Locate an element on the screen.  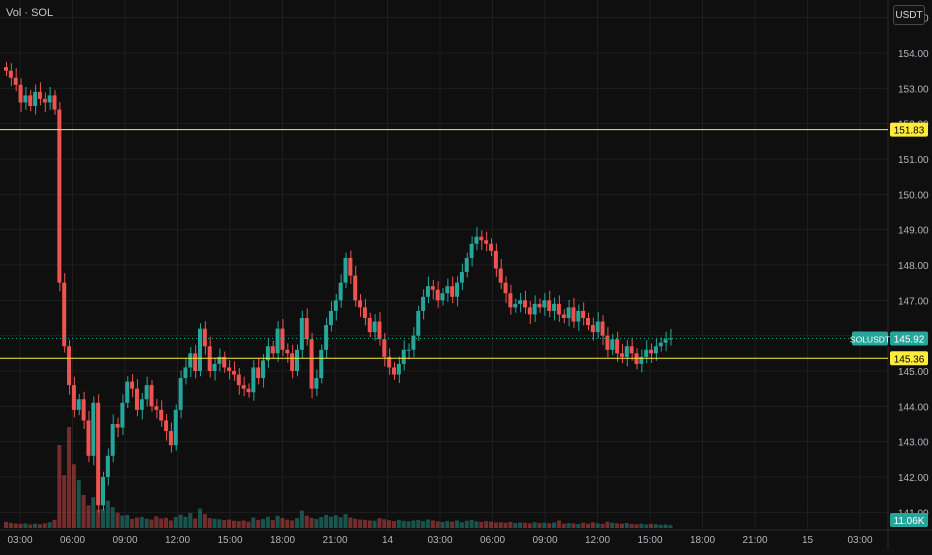
volume-indicator-label: Vol · SOL is located at coordinates (30, 13).